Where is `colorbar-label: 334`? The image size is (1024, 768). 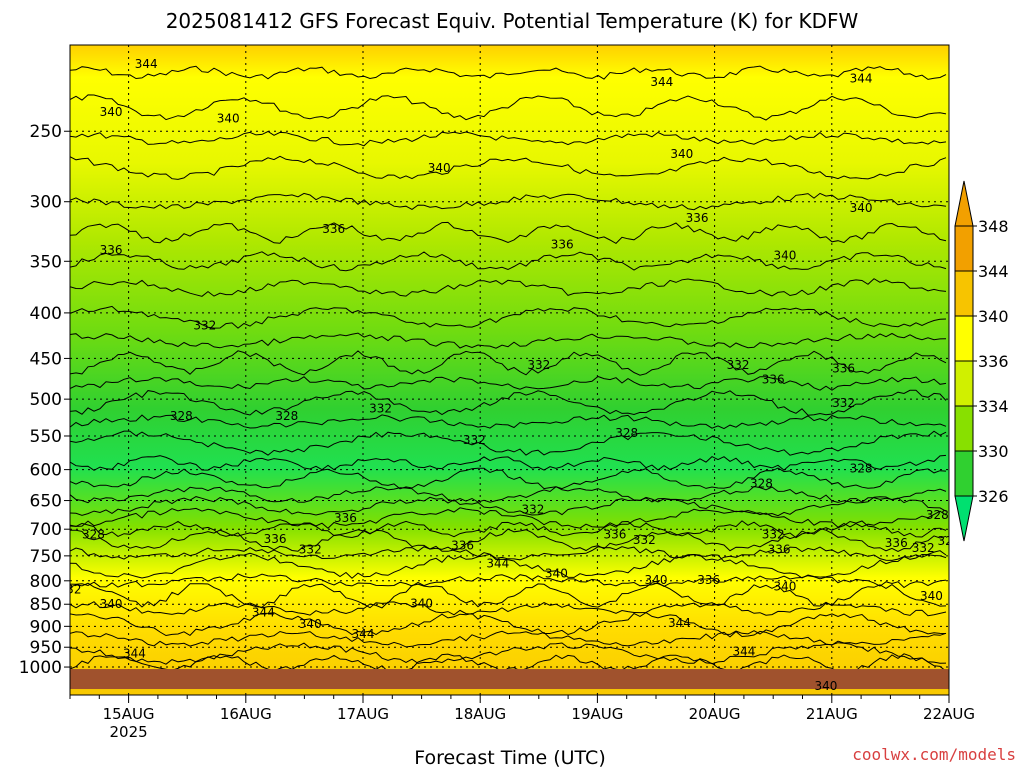
colorbar-label: 334 is located at coordinates (993, 406).